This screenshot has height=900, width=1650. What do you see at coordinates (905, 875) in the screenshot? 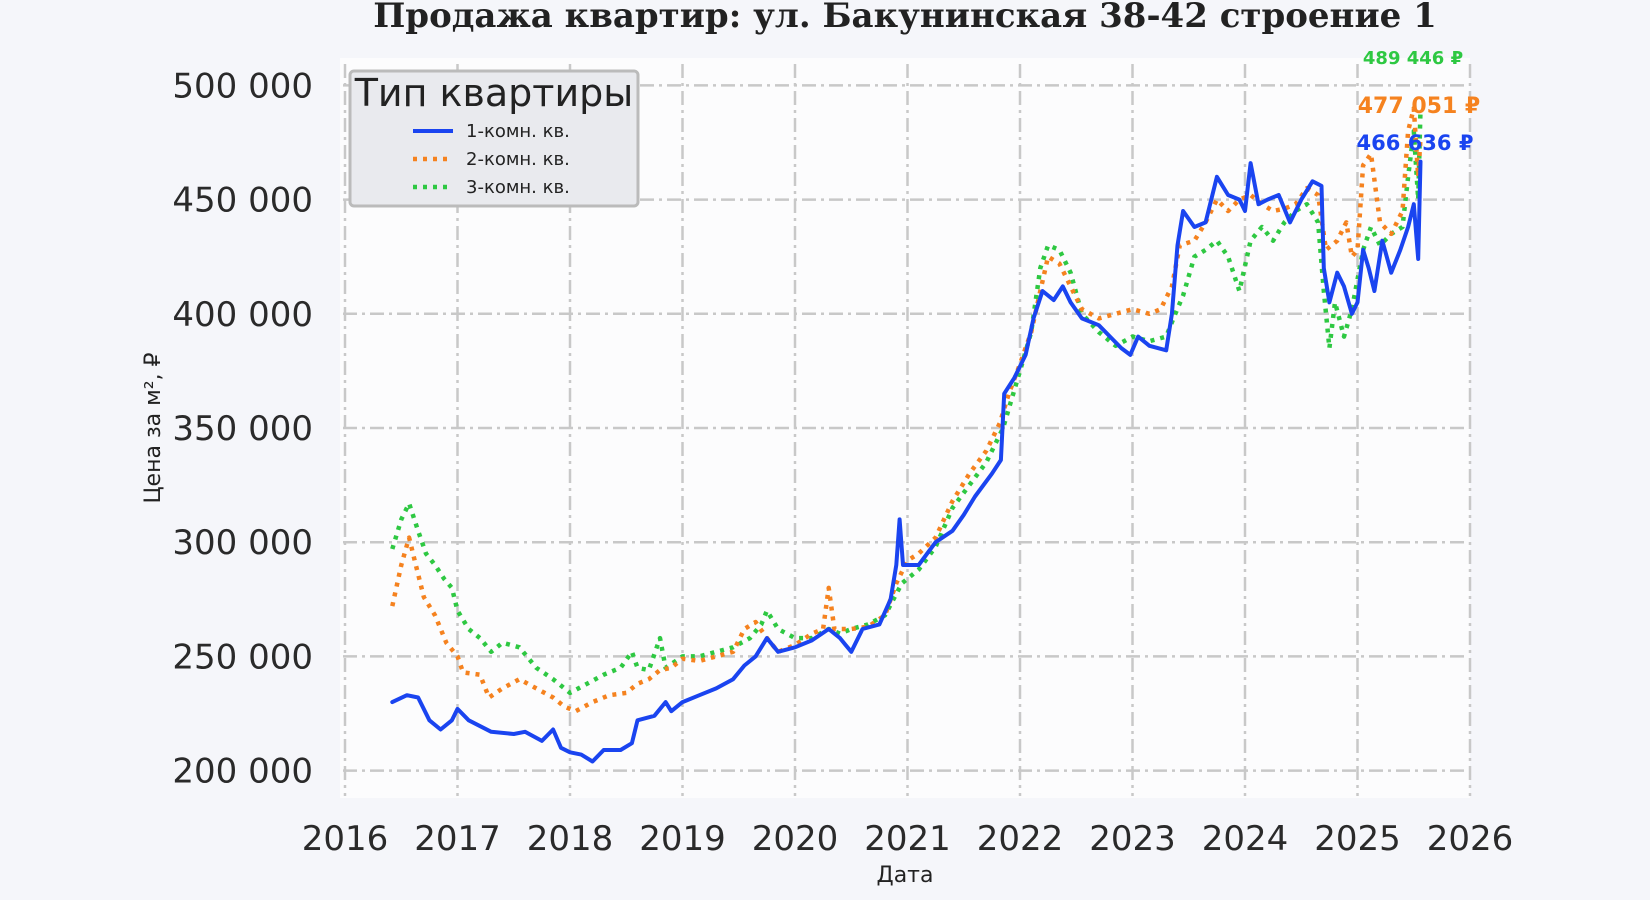
I see `x-axis-label: Дата` at bounding box center [905, 875].